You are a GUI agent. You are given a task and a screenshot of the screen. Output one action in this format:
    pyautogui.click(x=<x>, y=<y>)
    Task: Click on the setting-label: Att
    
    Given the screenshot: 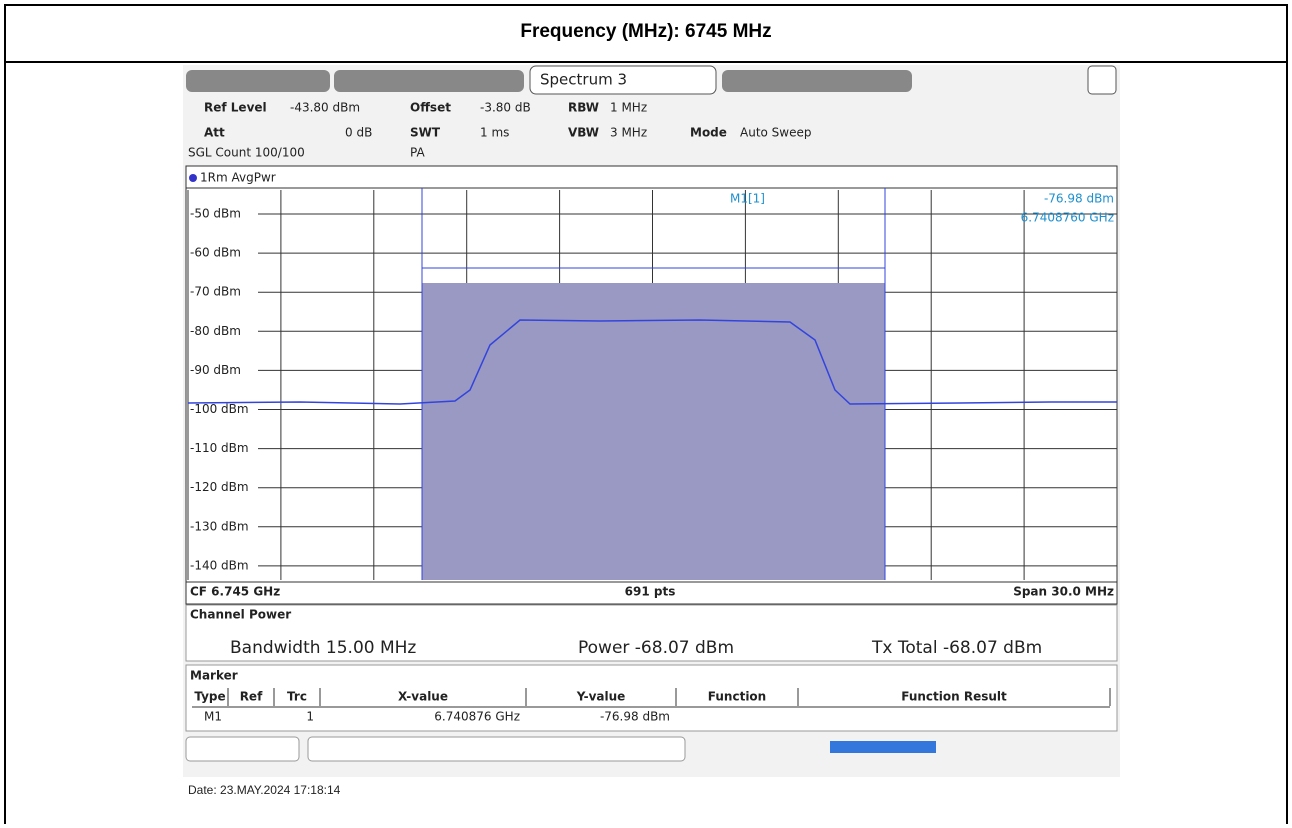 What is the action you would take?
    pyautogui.click(x=214, y=133)
    